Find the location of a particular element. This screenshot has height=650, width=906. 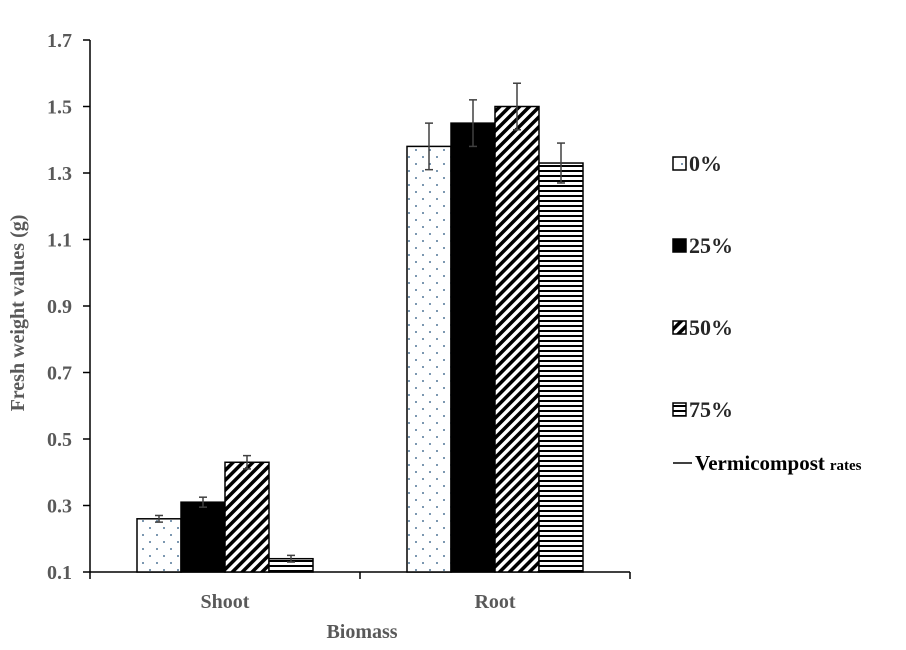

y-tick-label: 1.3 is located at coordinates (59, 174).